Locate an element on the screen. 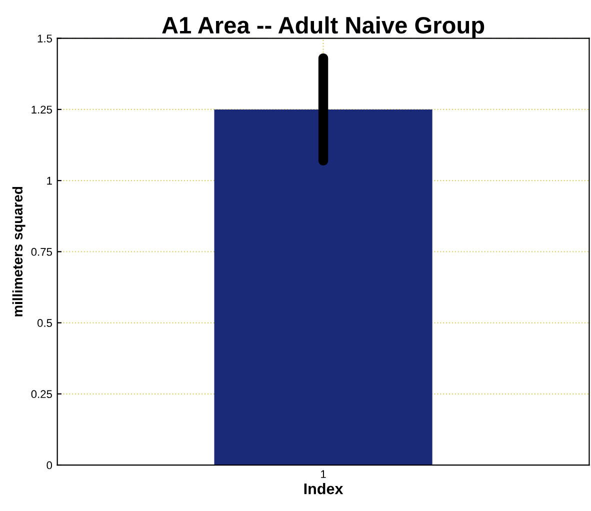  y-tick-label: 1.5 is located at coordinates (45, 38).